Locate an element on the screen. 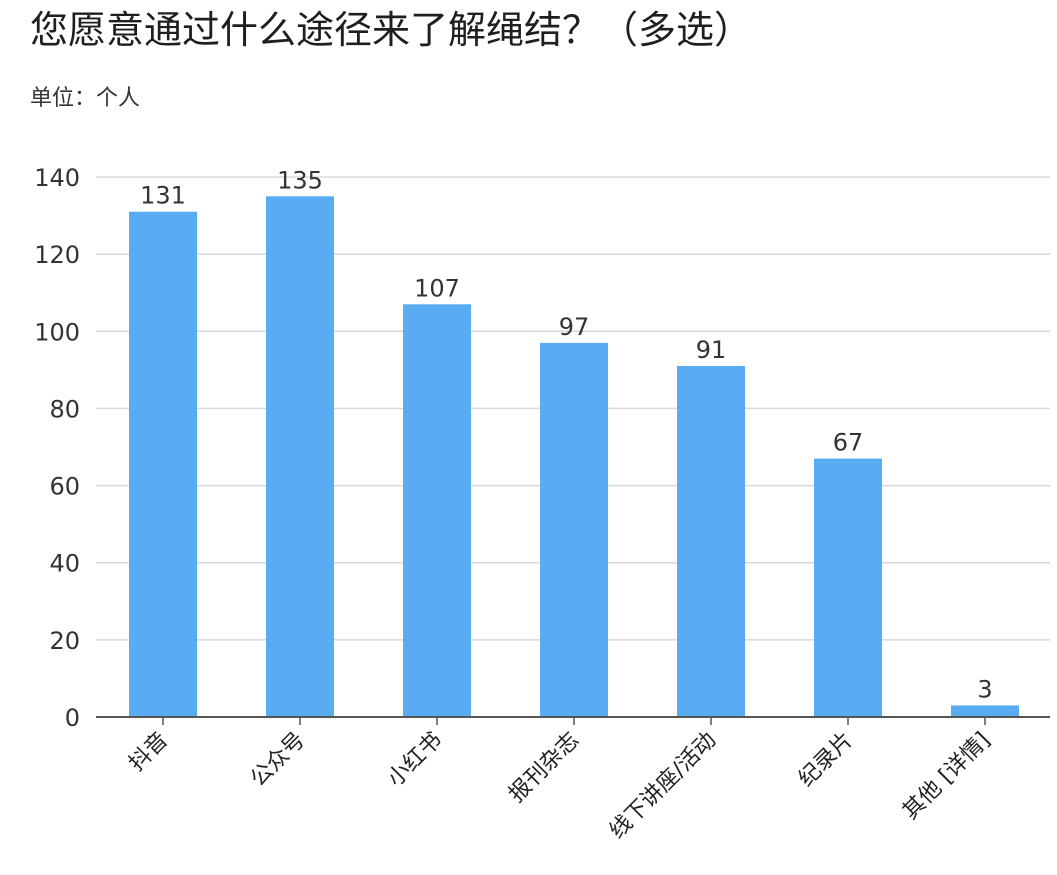 The width and height of the screenshot is (1057, 875). y-tick-label: 80 is located at coordinates (64, 409).